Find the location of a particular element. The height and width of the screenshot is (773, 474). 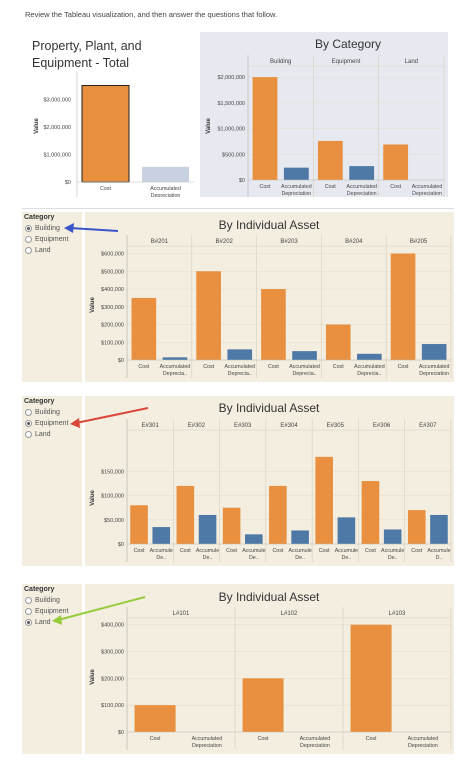

category-label: Accumulated Deprecia.. is located at coordinates (239, 370).